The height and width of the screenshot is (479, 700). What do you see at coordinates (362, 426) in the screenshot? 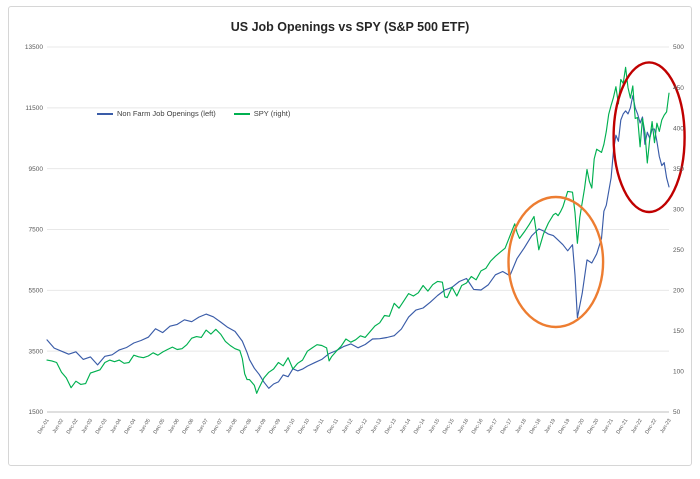
I see `x-axis-tick-label: Dec-12` at bounding box center [362, 426].